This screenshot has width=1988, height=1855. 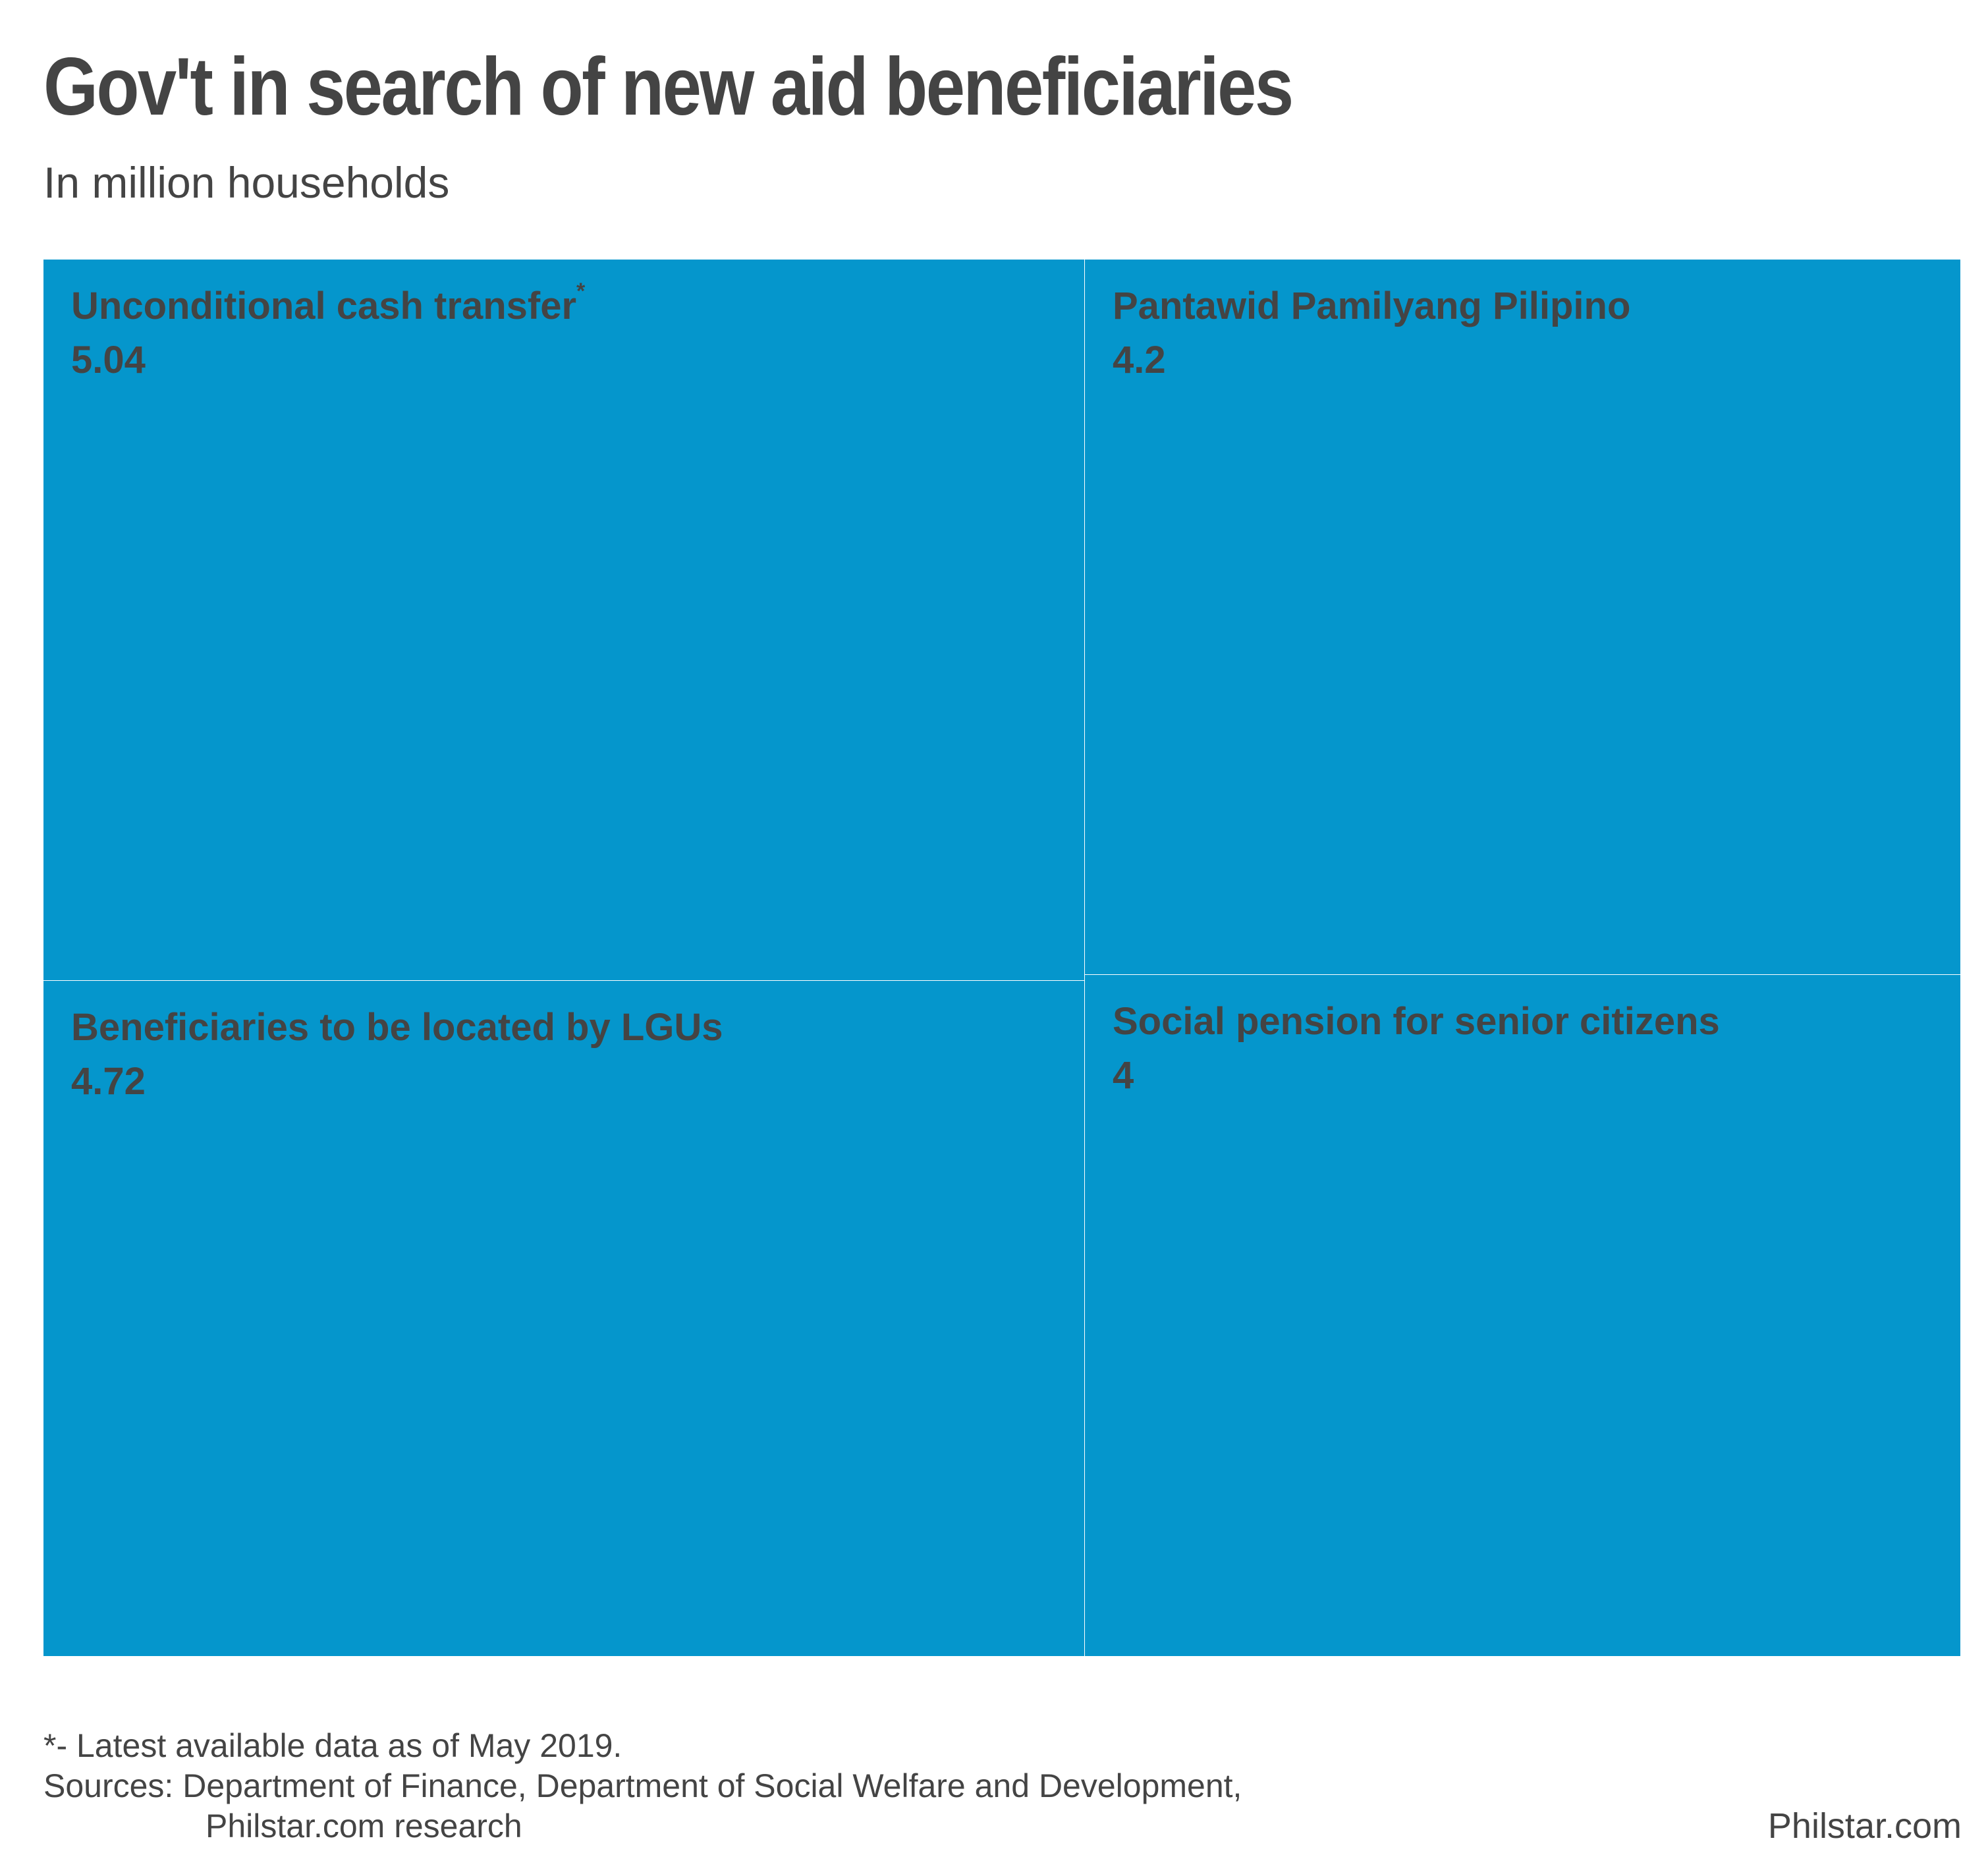 I want to click on footnote-note: *- Latest available data as of May 2019., so click(x=332, y=1745).